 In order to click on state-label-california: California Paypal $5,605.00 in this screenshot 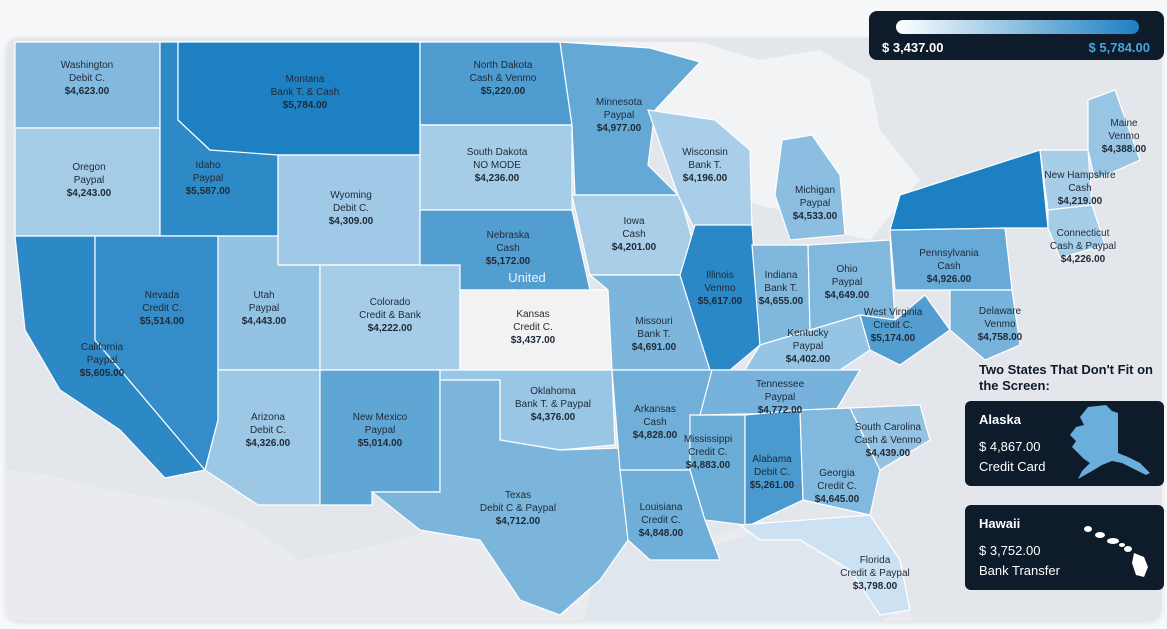, I will do `click(102, 360)`.